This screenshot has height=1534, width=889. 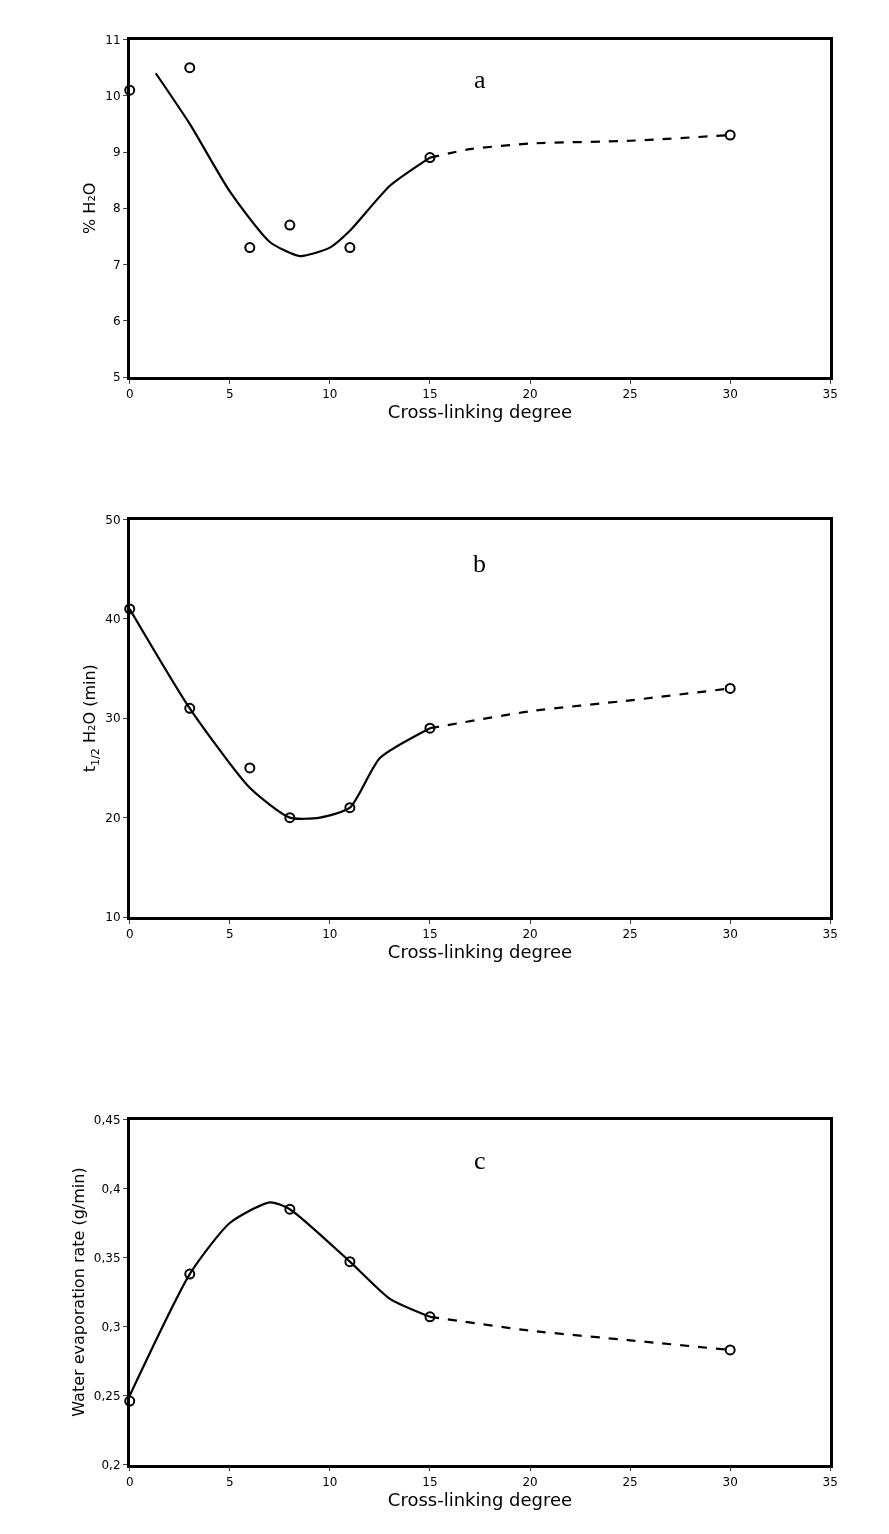 I want to click on text: b, so click(x=479, y=563).